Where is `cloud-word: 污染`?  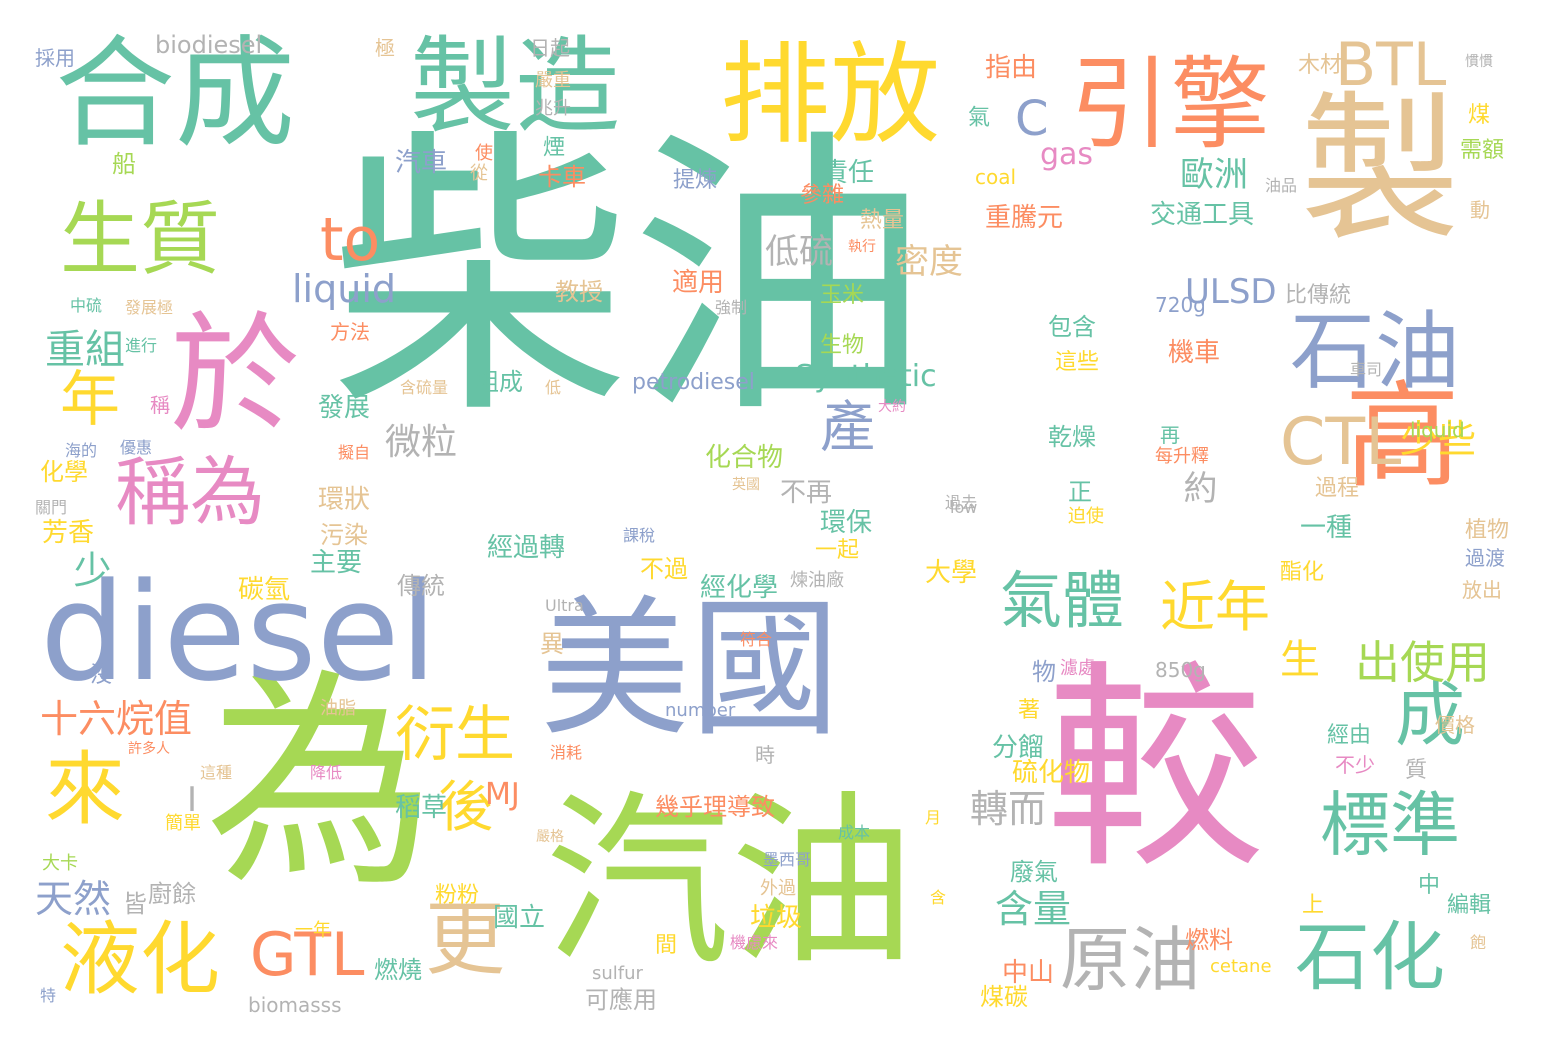 cloud-word: 污染 is located at coordinates (344, 535).